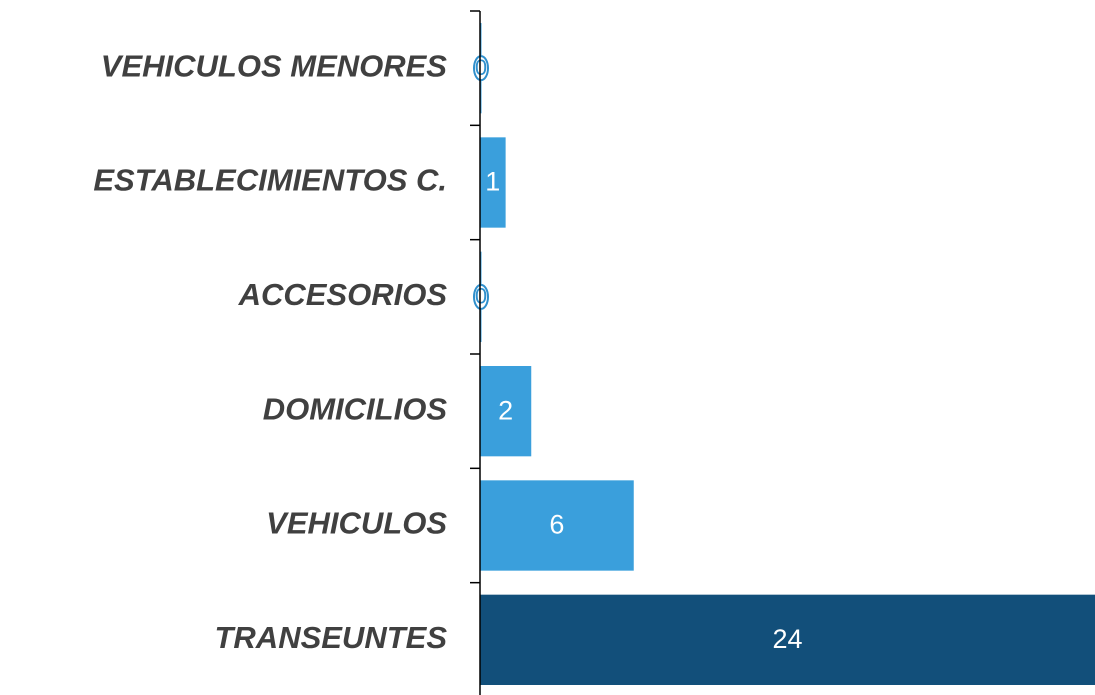 This screenshot has height=695, width=1095. I want to click on category-label: ACCESORIOS, so click(343, 294).